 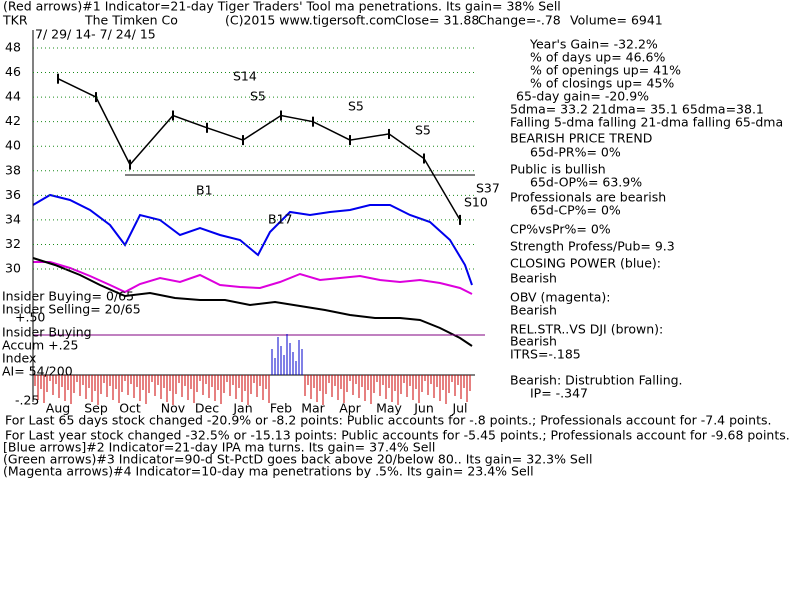 What do you see at coordinates (252, 302) in the screenshot?
I see `relative-strength-line` at bounding box center [252, 302].